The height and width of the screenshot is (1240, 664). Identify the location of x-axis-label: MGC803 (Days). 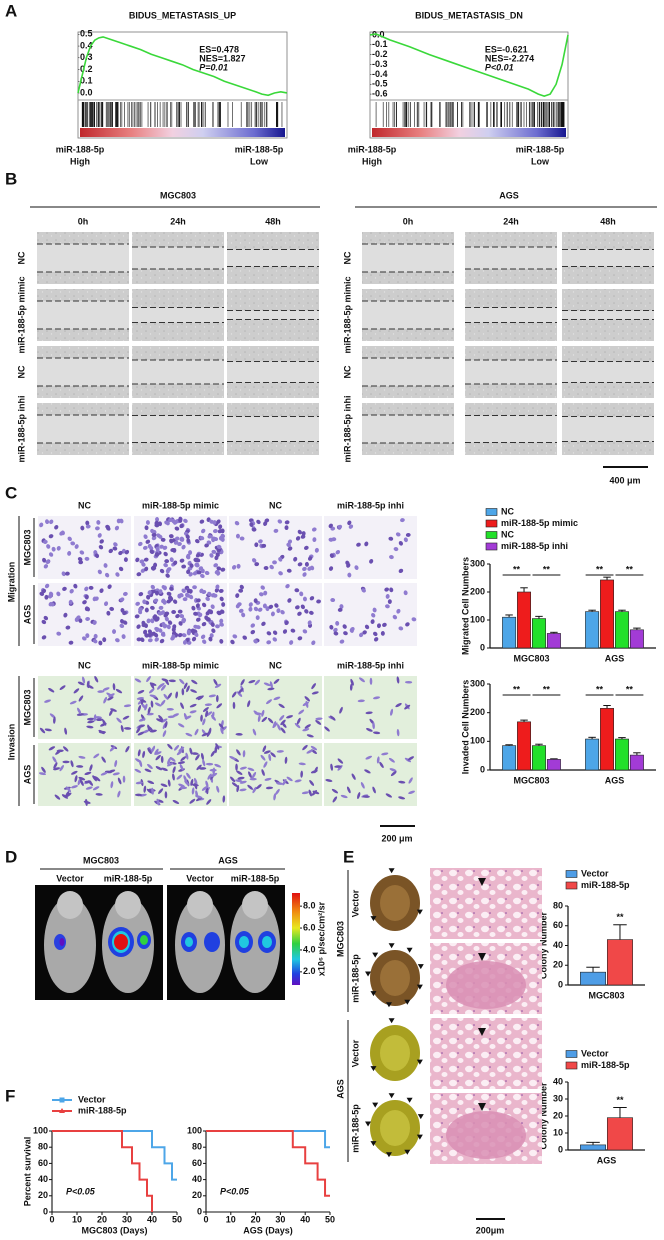
(114, 1230).